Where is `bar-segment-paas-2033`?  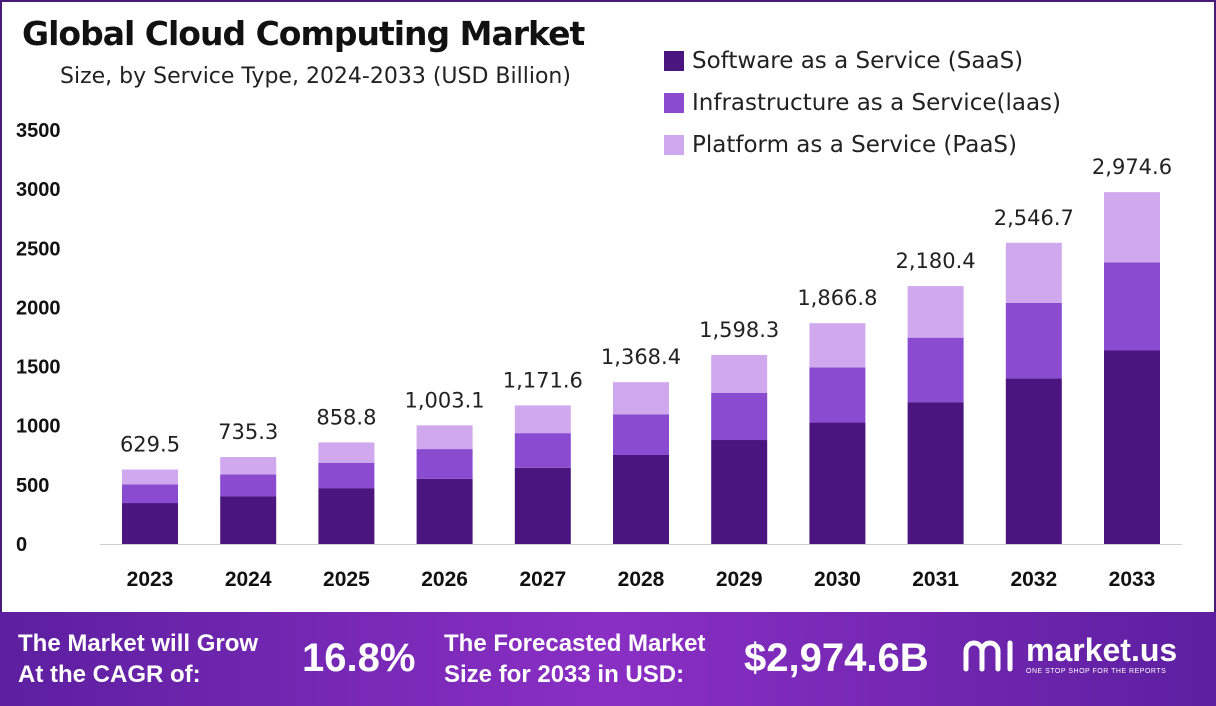
bar-segment-paas-2033 is located at coordinates (1132, 227).